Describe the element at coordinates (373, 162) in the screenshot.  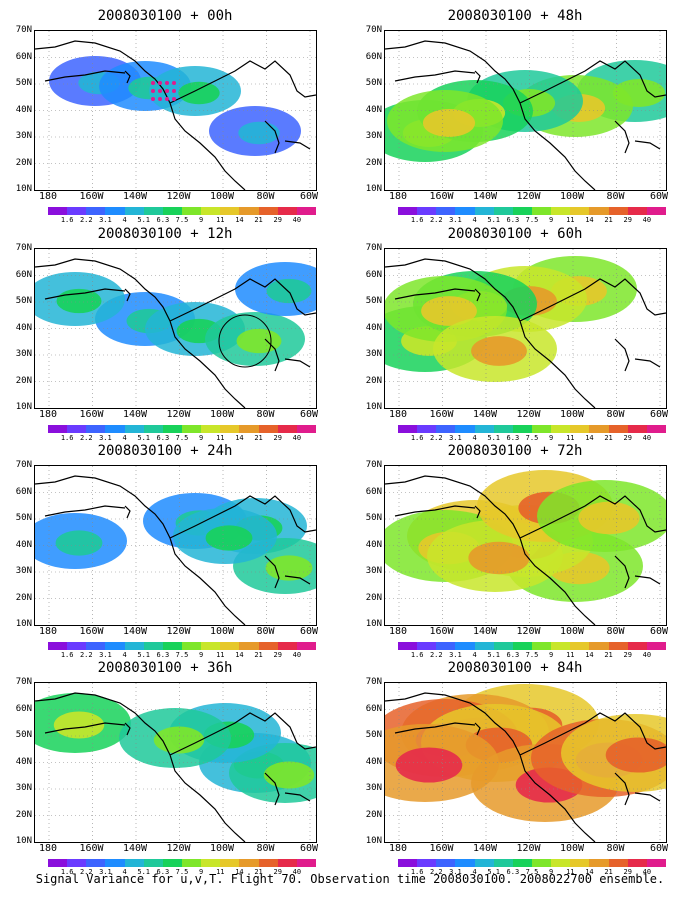
I see `lat-label: 20N` at that location.